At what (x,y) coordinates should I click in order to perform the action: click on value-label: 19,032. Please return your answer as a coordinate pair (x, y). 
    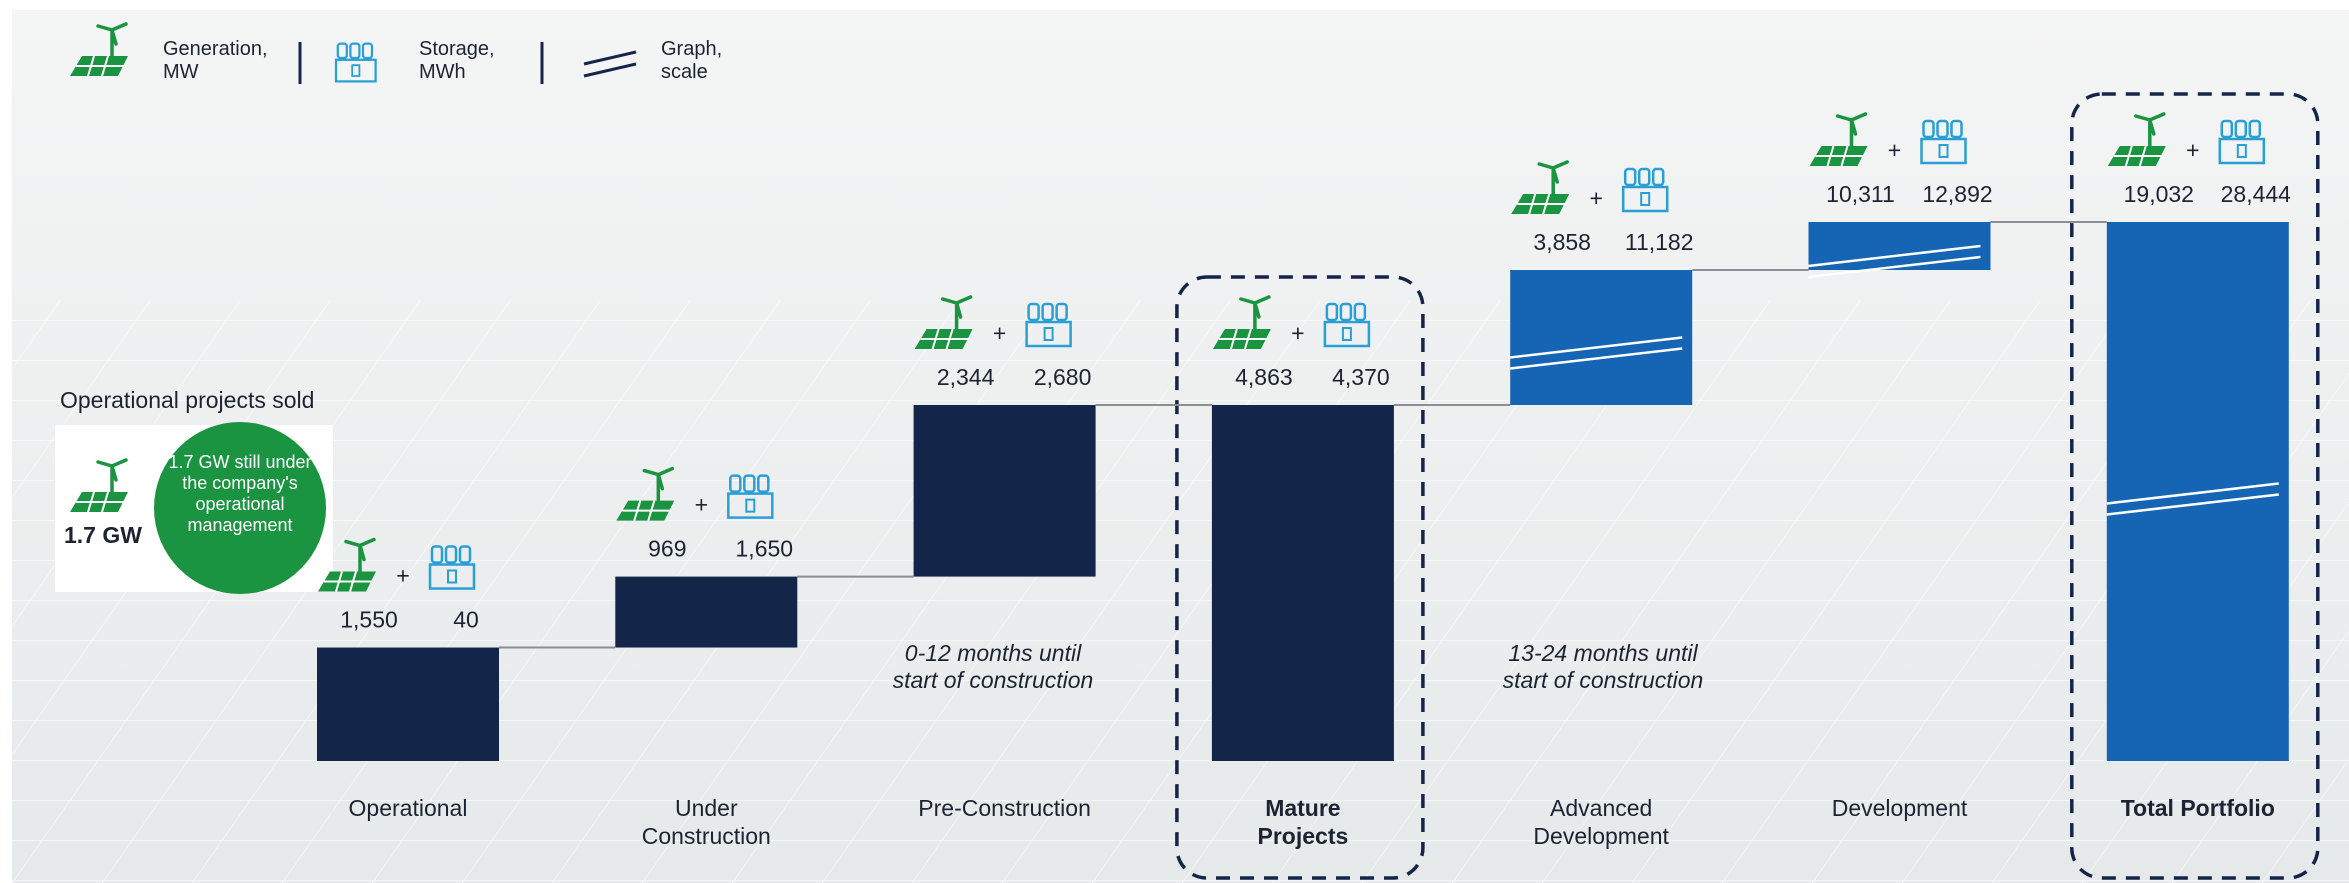
    Looking at the image, I should click on (2159, 194).